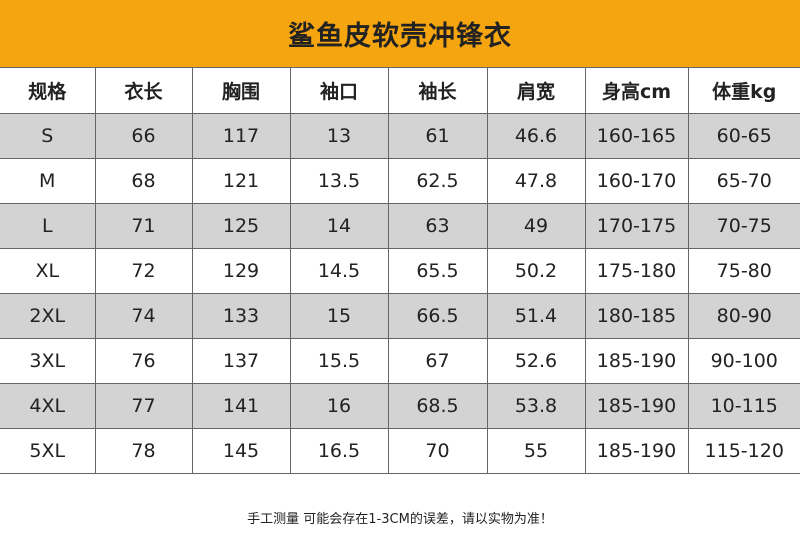  I want to click on table-cell: 75-80, so click(743, 271).